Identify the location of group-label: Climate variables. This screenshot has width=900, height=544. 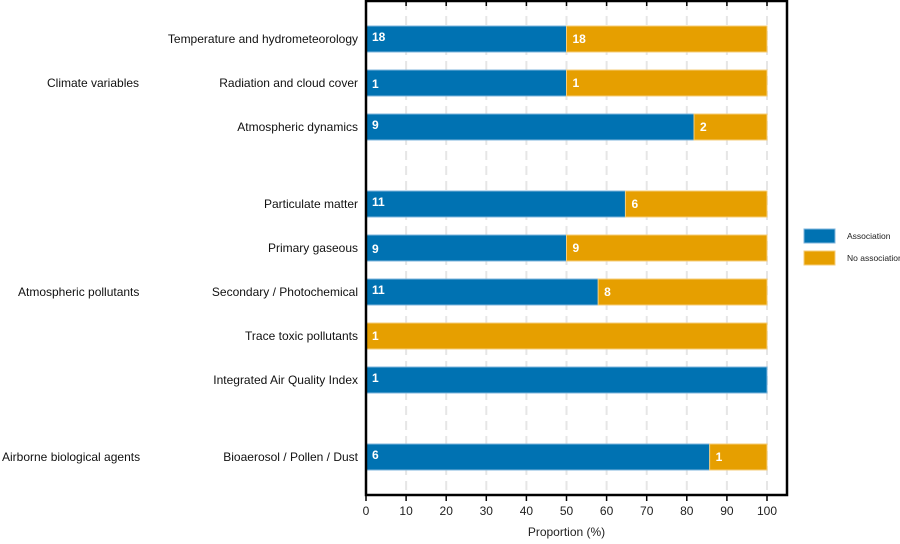
(93, 83).